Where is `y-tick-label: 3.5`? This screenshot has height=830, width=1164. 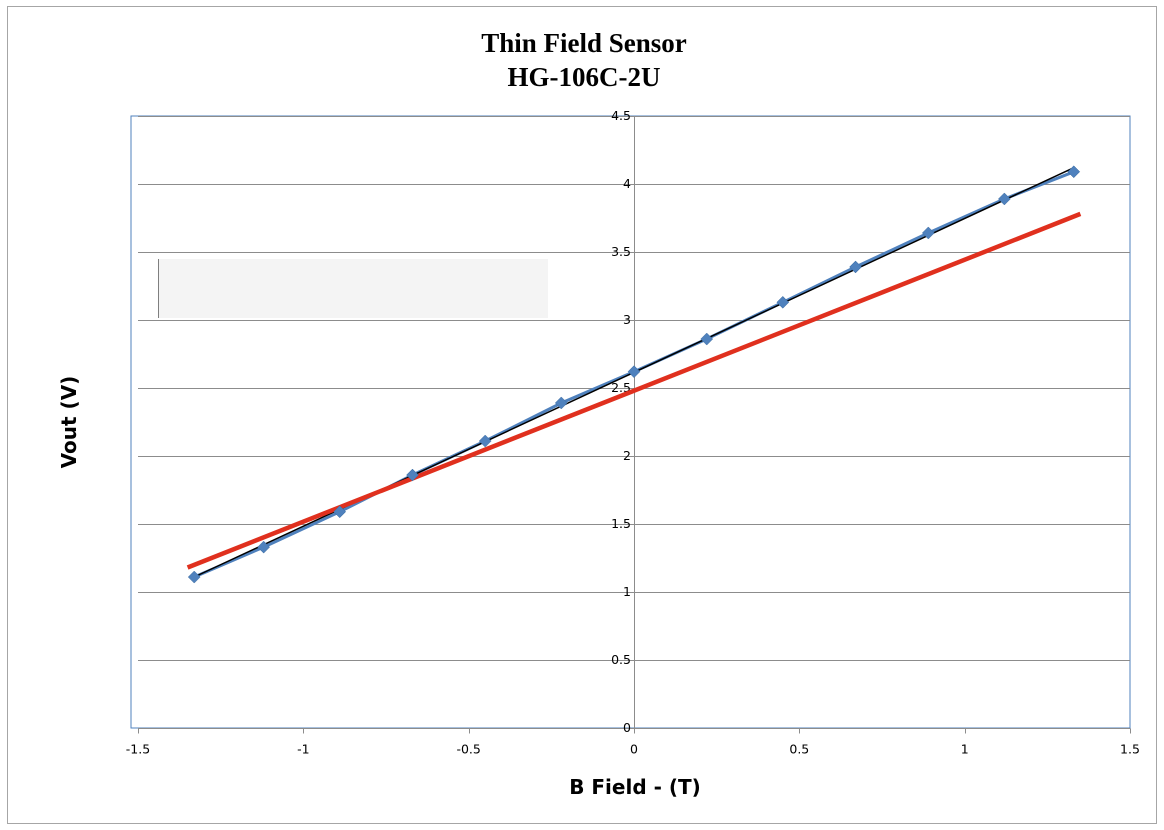 y-tick-label: 3.5 is located at coordinates (621, 251).